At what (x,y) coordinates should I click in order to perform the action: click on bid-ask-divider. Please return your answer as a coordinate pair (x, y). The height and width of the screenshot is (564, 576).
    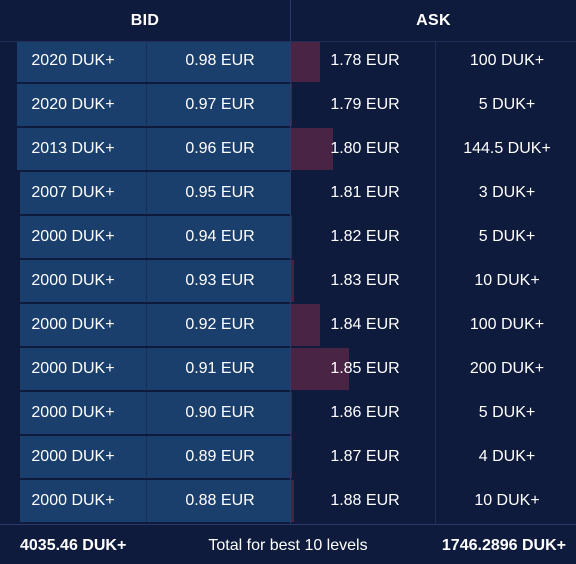
    Looking at the image, I should click on (290, 282).